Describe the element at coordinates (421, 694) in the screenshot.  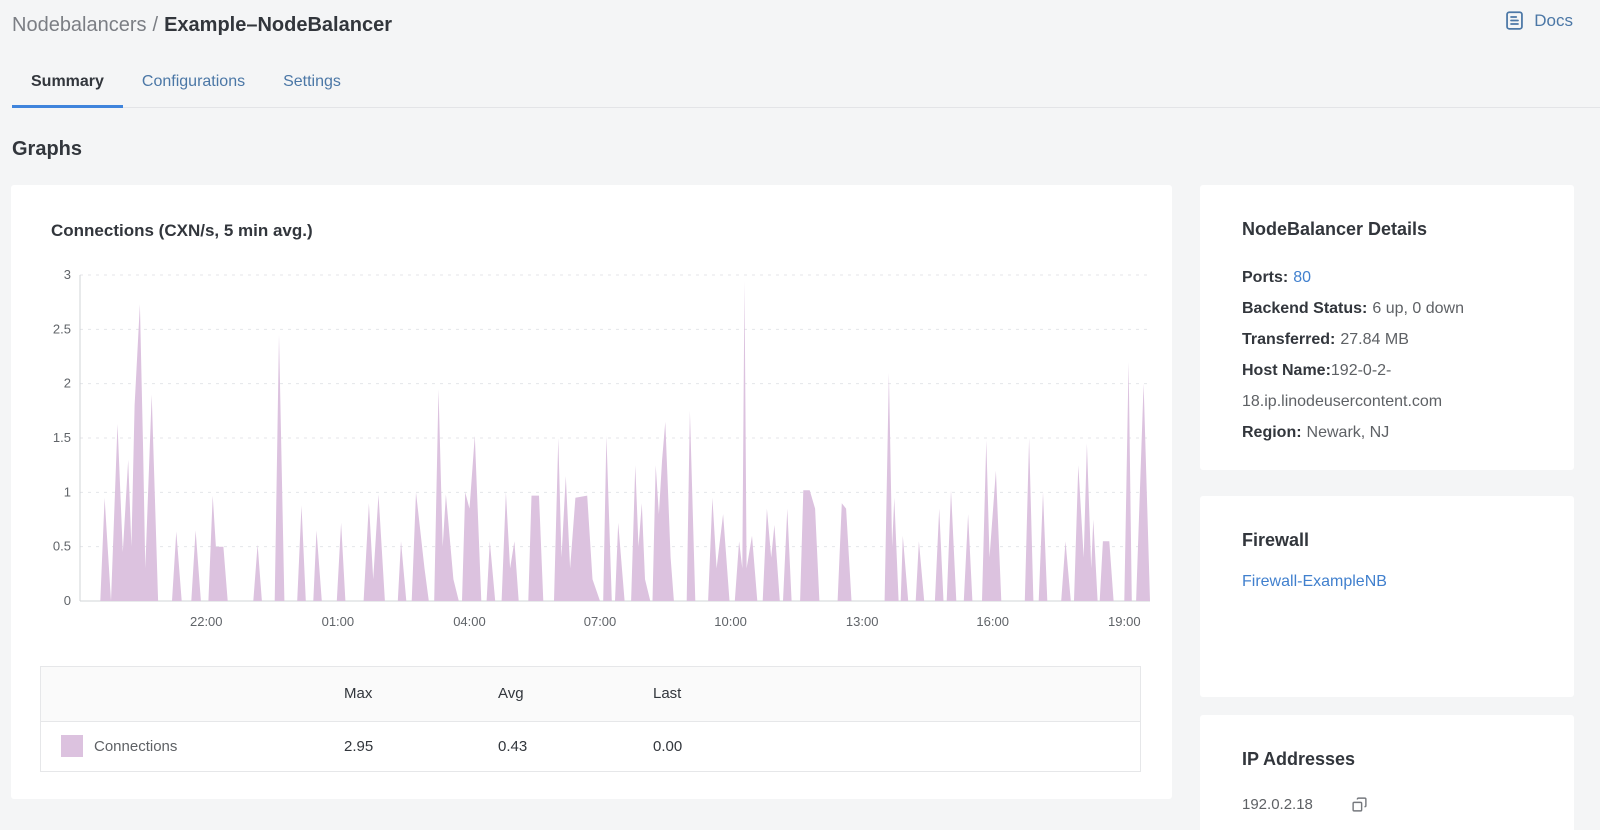
I see `legend-header-max: Max` at that location.